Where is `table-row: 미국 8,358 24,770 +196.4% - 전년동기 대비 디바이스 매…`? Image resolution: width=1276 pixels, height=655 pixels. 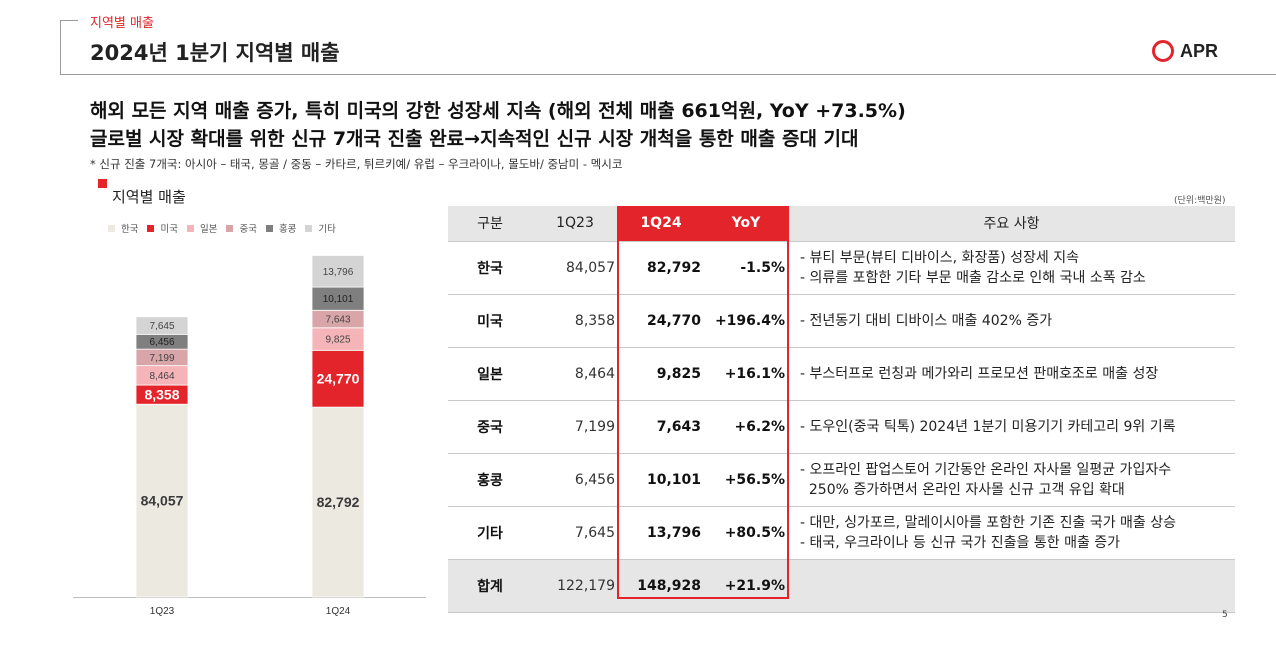
table-row: 미국 8,358 24,770 +196.4% - 전년동기 대비 디바이스 매… is located at coordinates (841, 321).